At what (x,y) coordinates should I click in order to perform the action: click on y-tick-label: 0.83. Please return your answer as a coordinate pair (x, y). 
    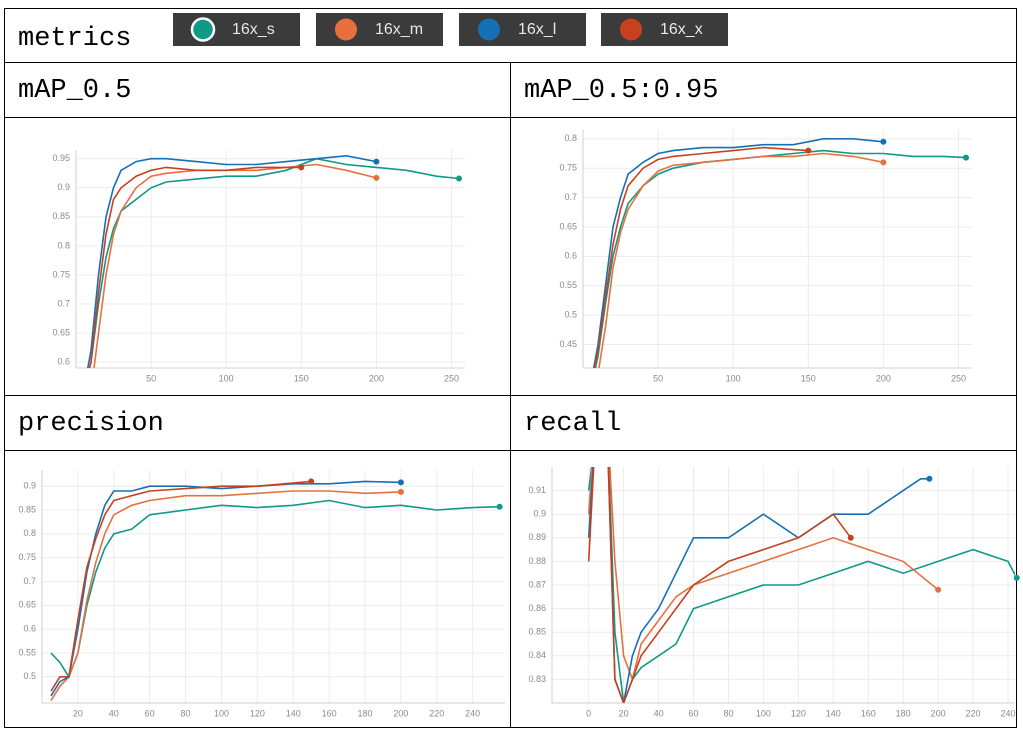
    Looking at the image, I should click on (537, 679).